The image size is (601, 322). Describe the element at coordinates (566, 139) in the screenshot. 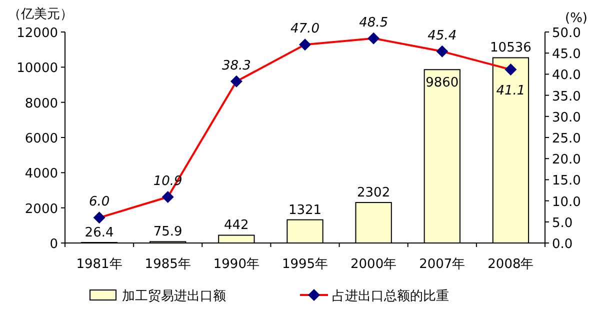

I see `y2-tick-label: 25.0` at that location.